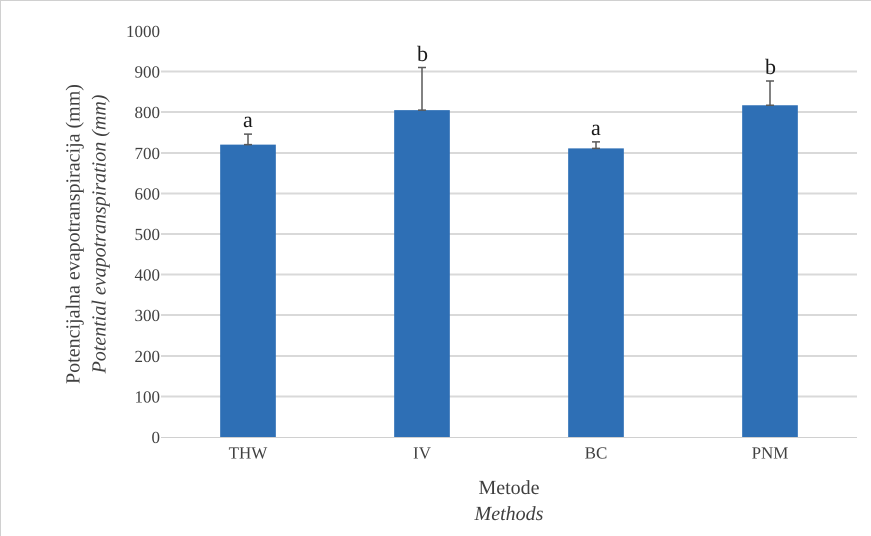  I want to click on y-tick-label: 0, so click(156, 437).